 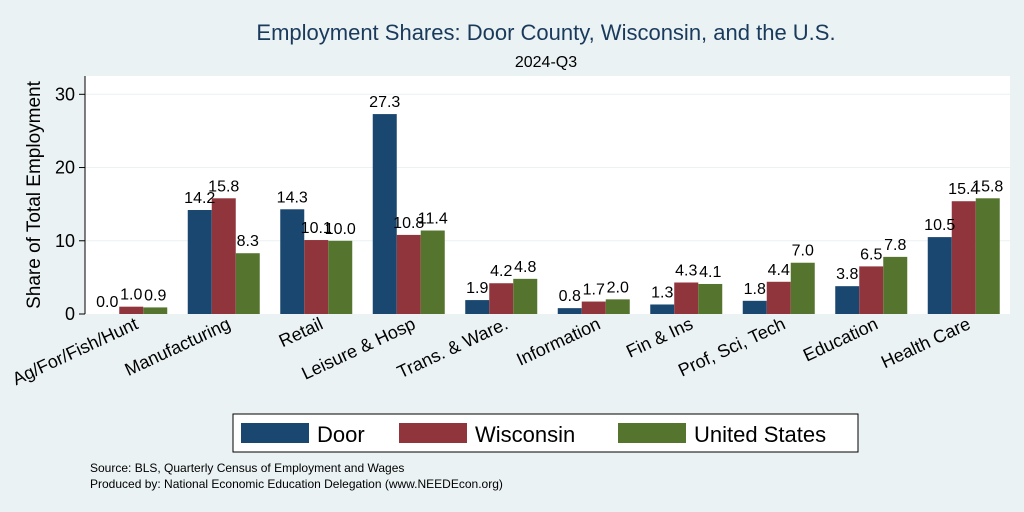 I want to click on y-axis-label: Share of Total Employment, so click(x=34, y=194).